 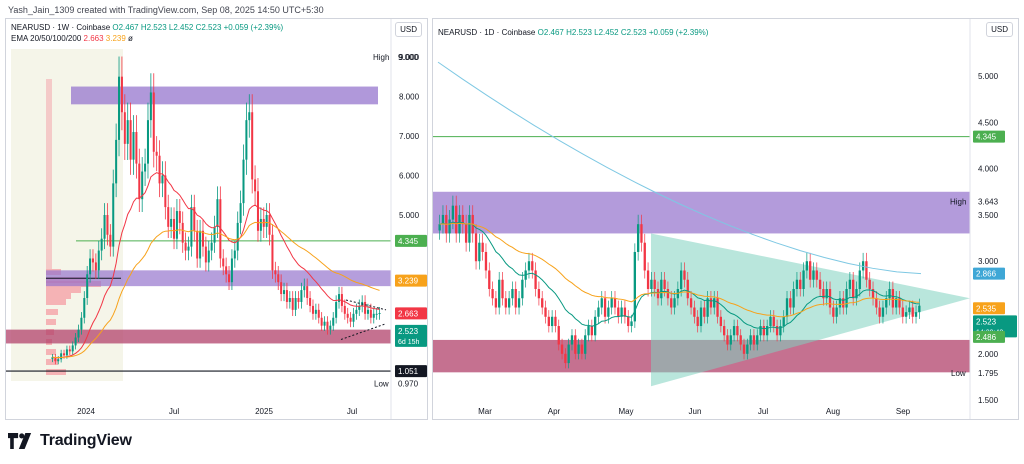 What do you see at coordinates (958, 202) in the screenshot?
I see `daily-high-label: High` at bounding box center [958, 202].